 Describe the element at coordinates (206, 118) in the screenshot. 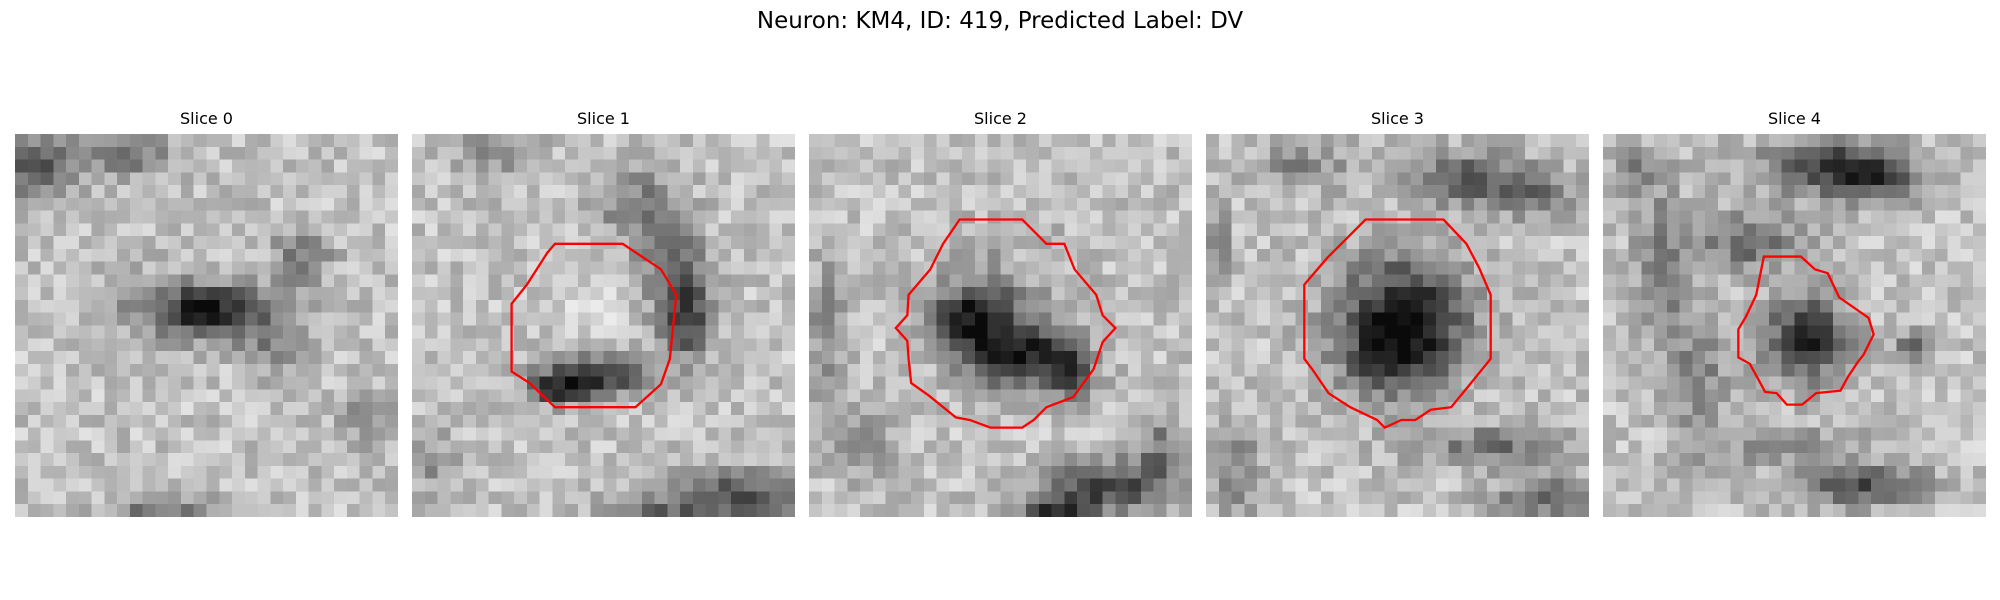

I see `slice-0-title: Slice 0` at that location.